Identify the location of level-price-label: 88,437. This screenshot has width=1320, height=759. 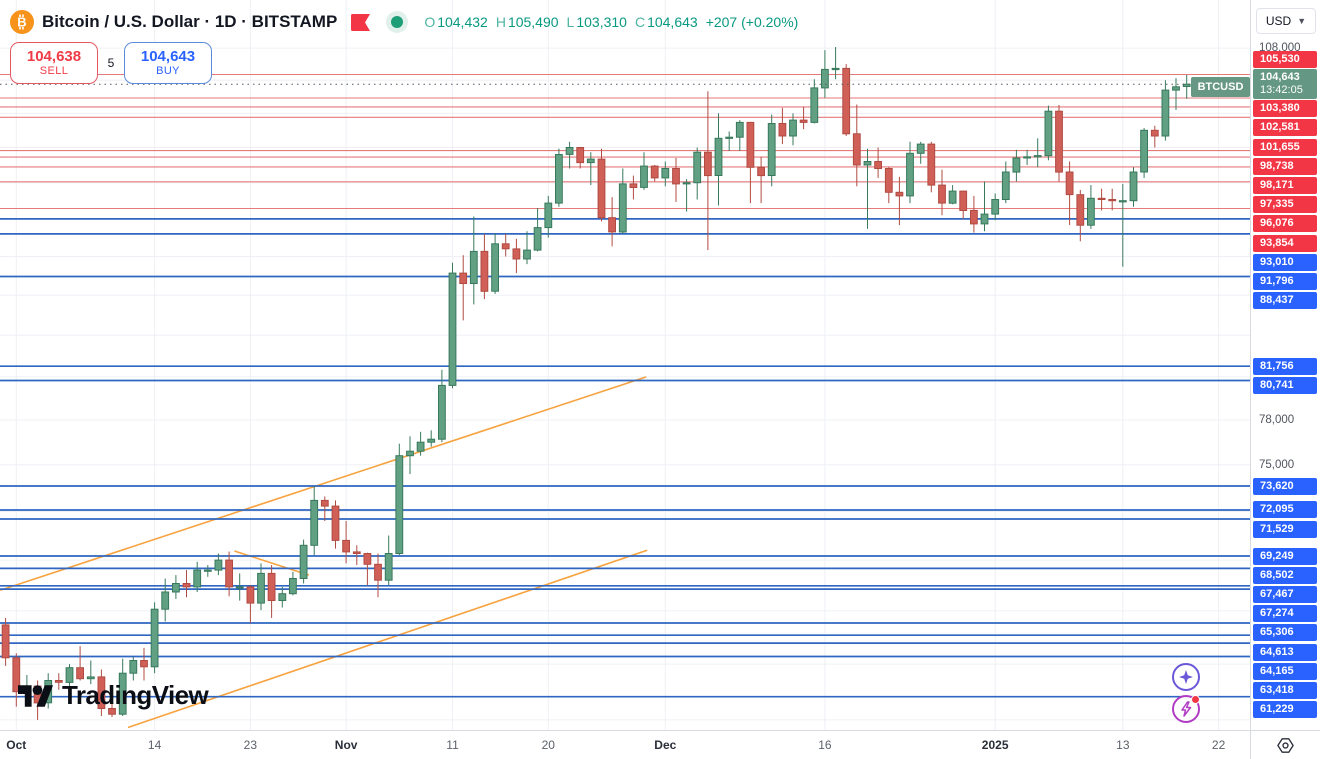
(1285, 301).